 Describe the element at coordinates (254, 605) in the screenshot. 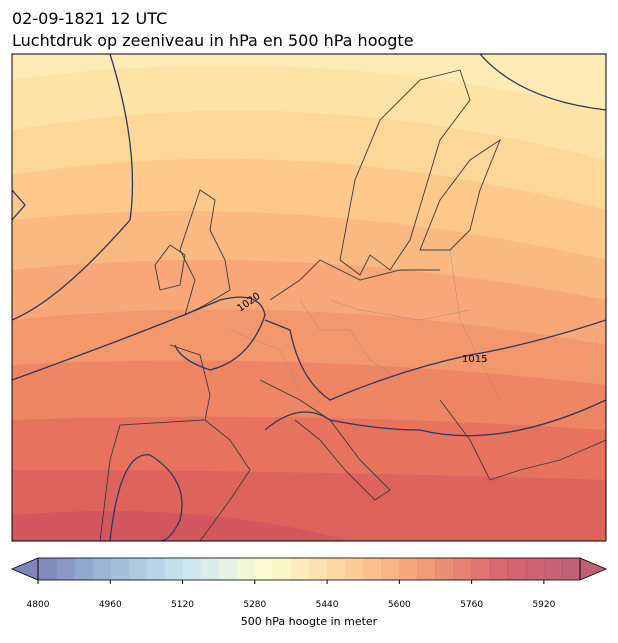

I see `colorbar-tick-label: 5280` at that location.